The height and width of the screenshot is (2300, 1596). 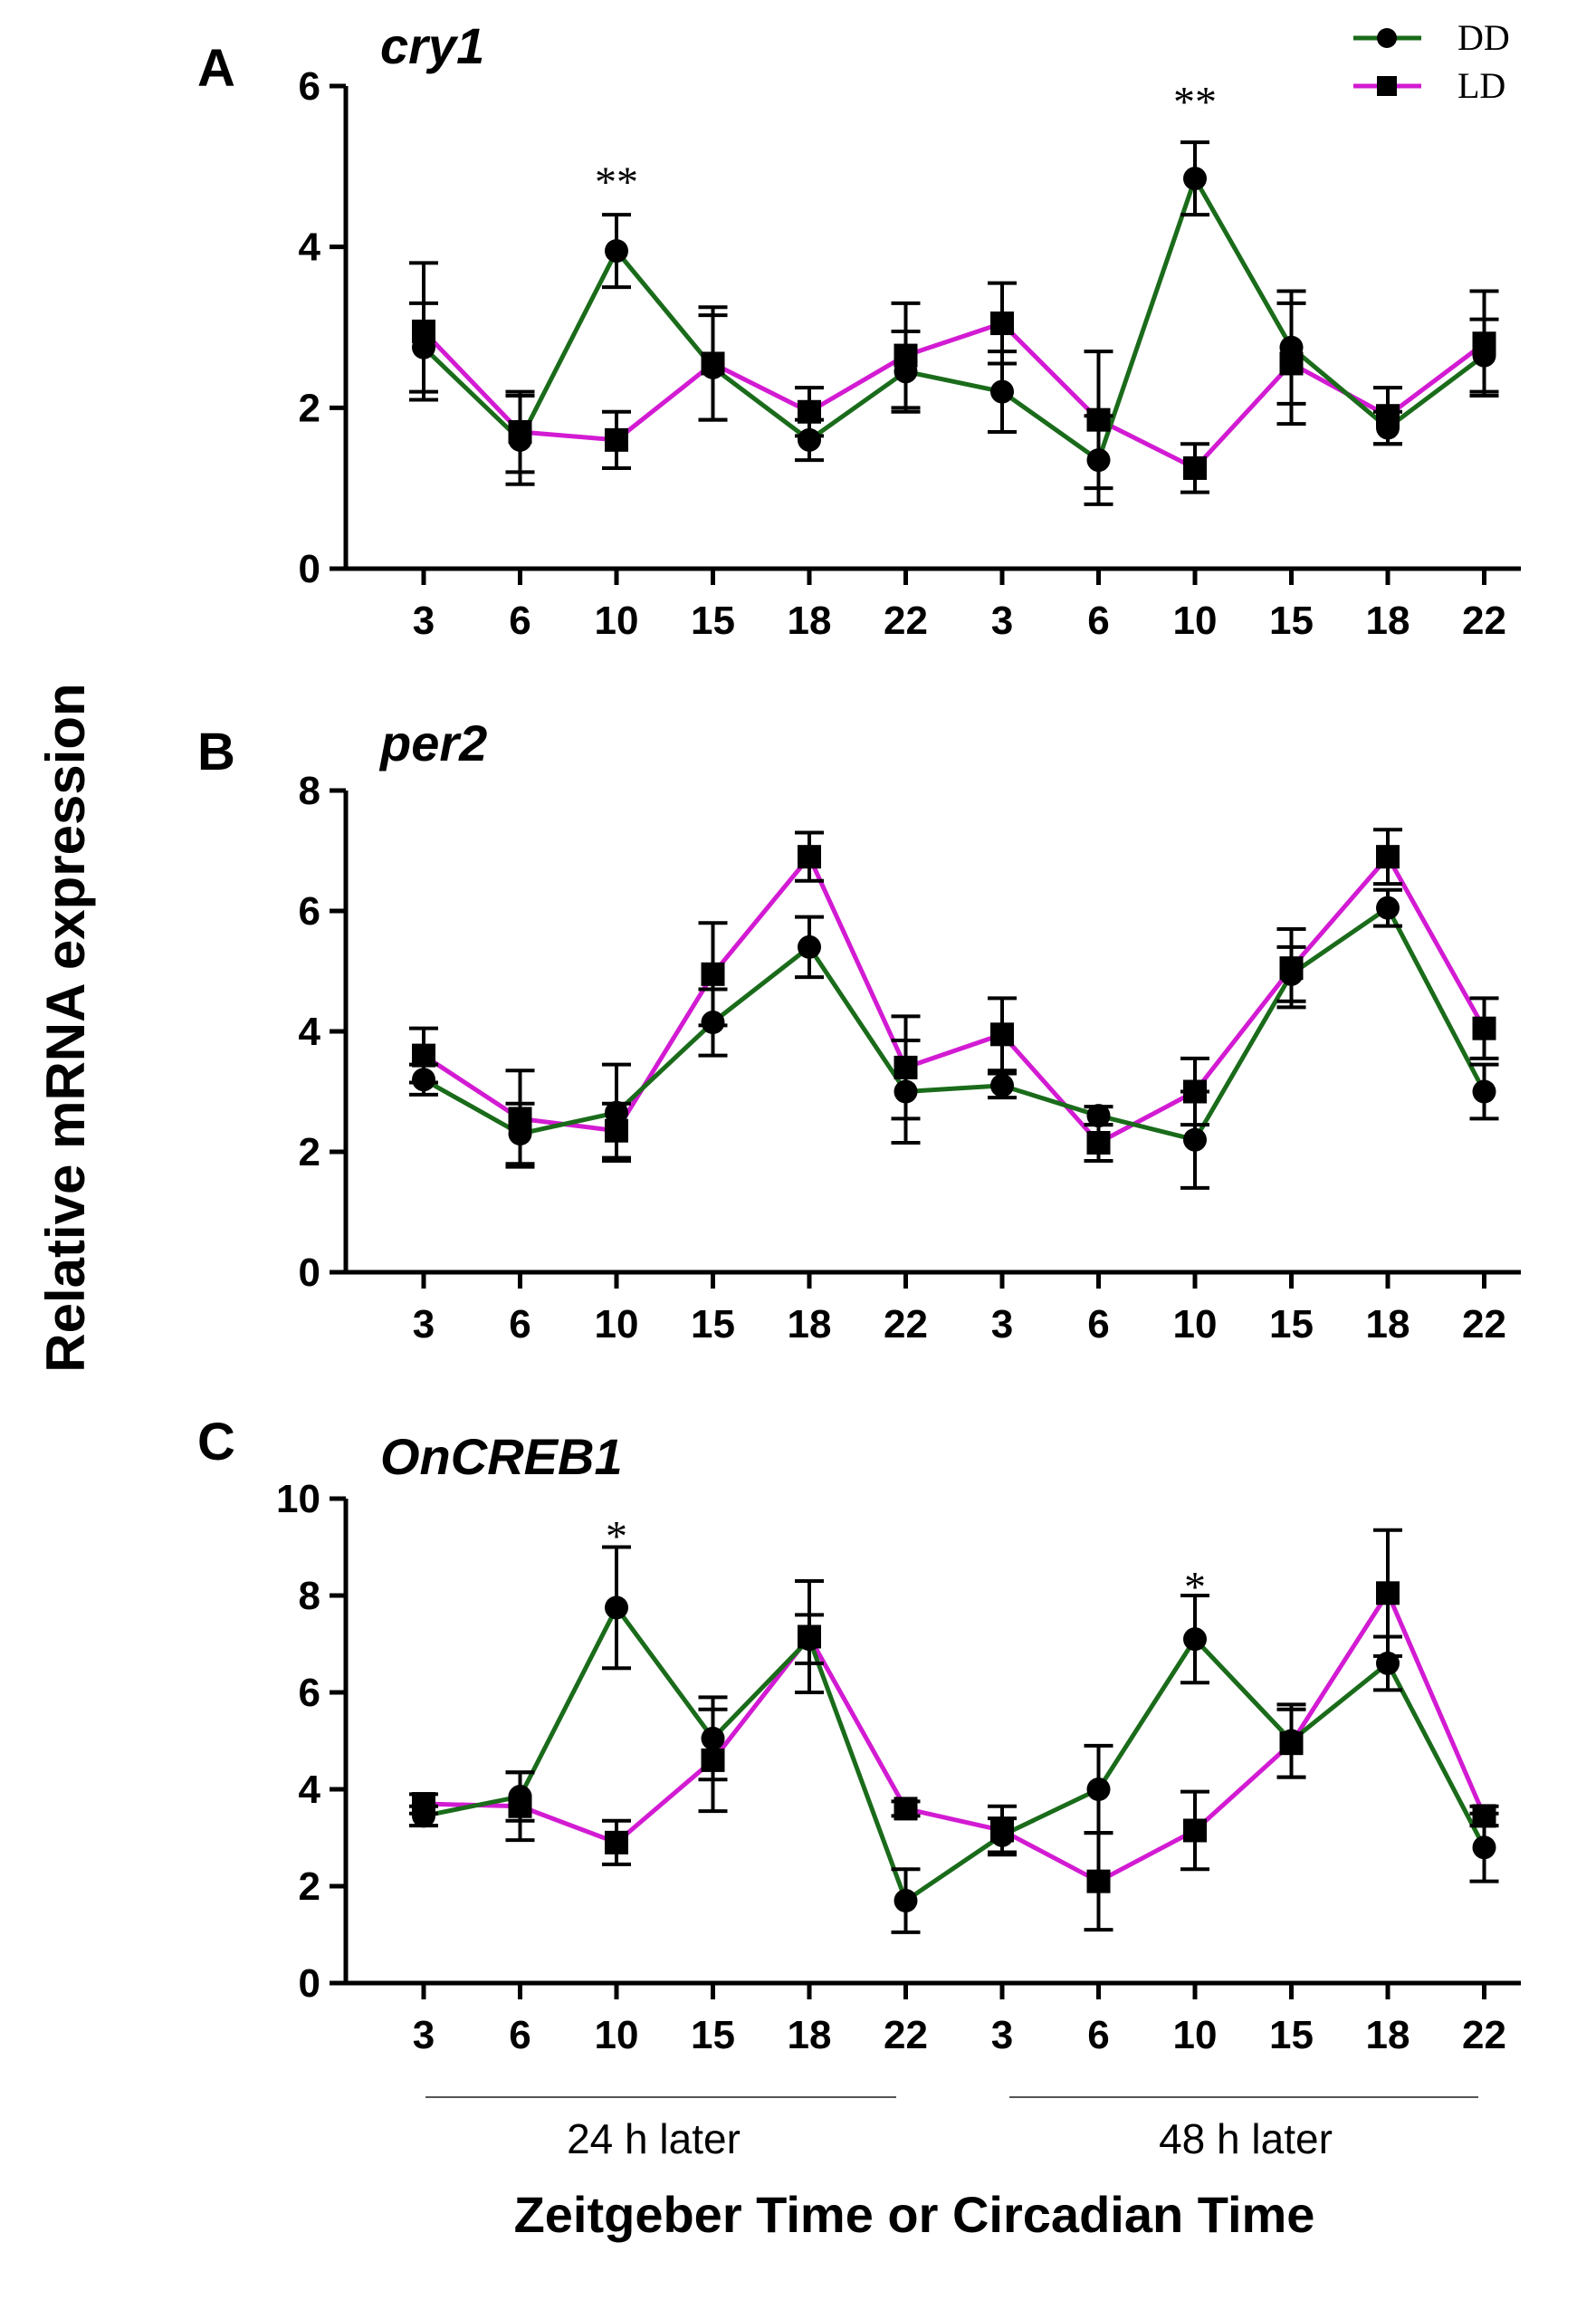 What do you see at coordinates (65, 1027) in the screenshot?
I see `y-axis-label: Relative mRNA expression` at bounding box center [65, 1027].